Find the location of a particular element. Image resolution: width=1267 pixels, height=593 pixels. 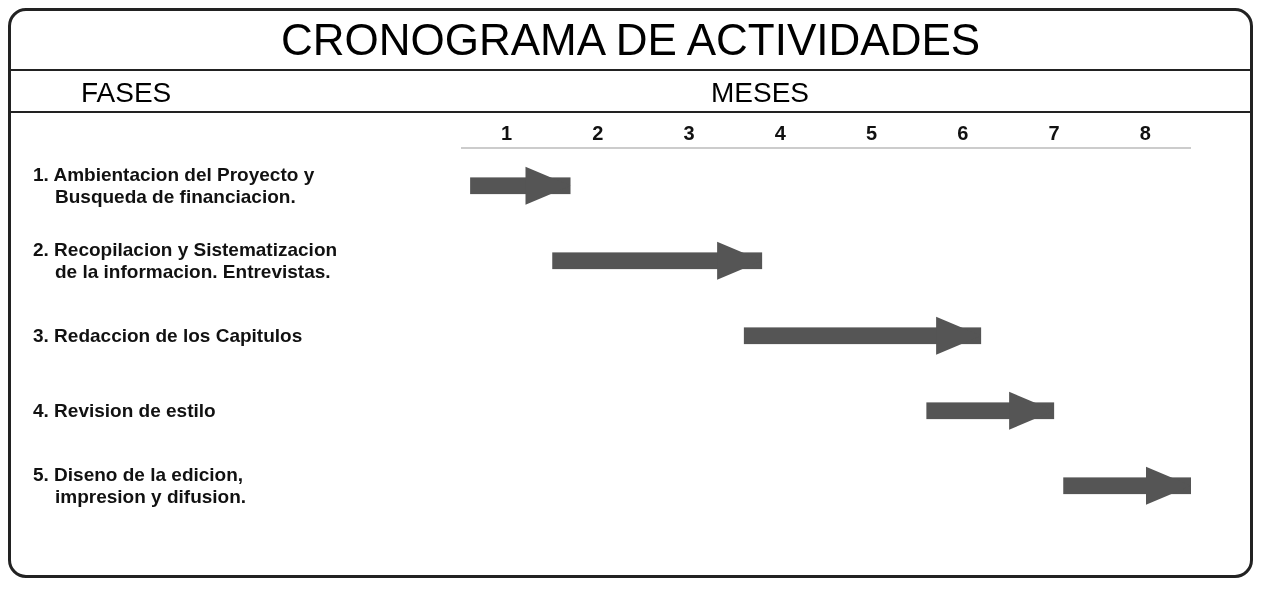

y-tick-label: 2. Recopilacion y Sistematizacion de la informacion. Entrevistas. is located at coordinates (185, 260).